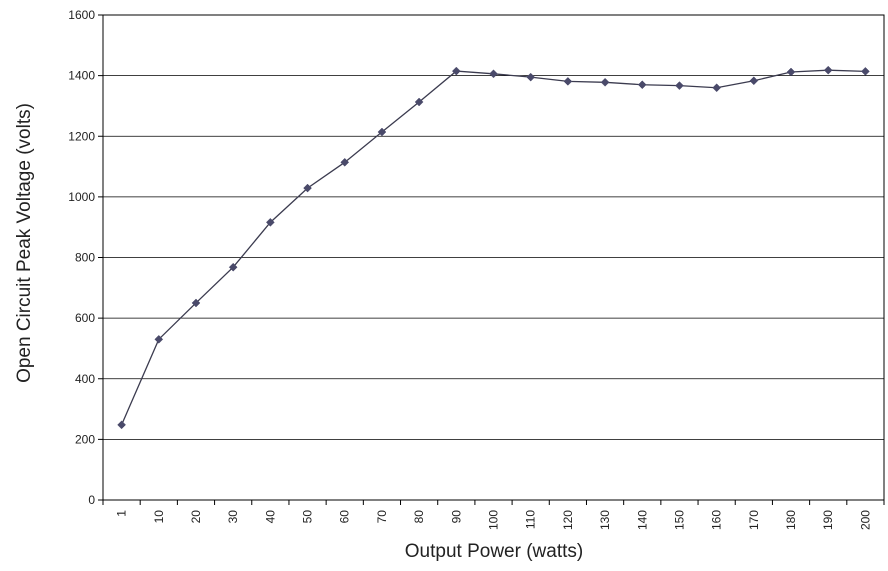 The height and width of the screenshot is (571, 888). What do you see at coordinates (531, 519) in the screenshot?
I see `x-tick-label: 110` at bounding box center [531, 519].